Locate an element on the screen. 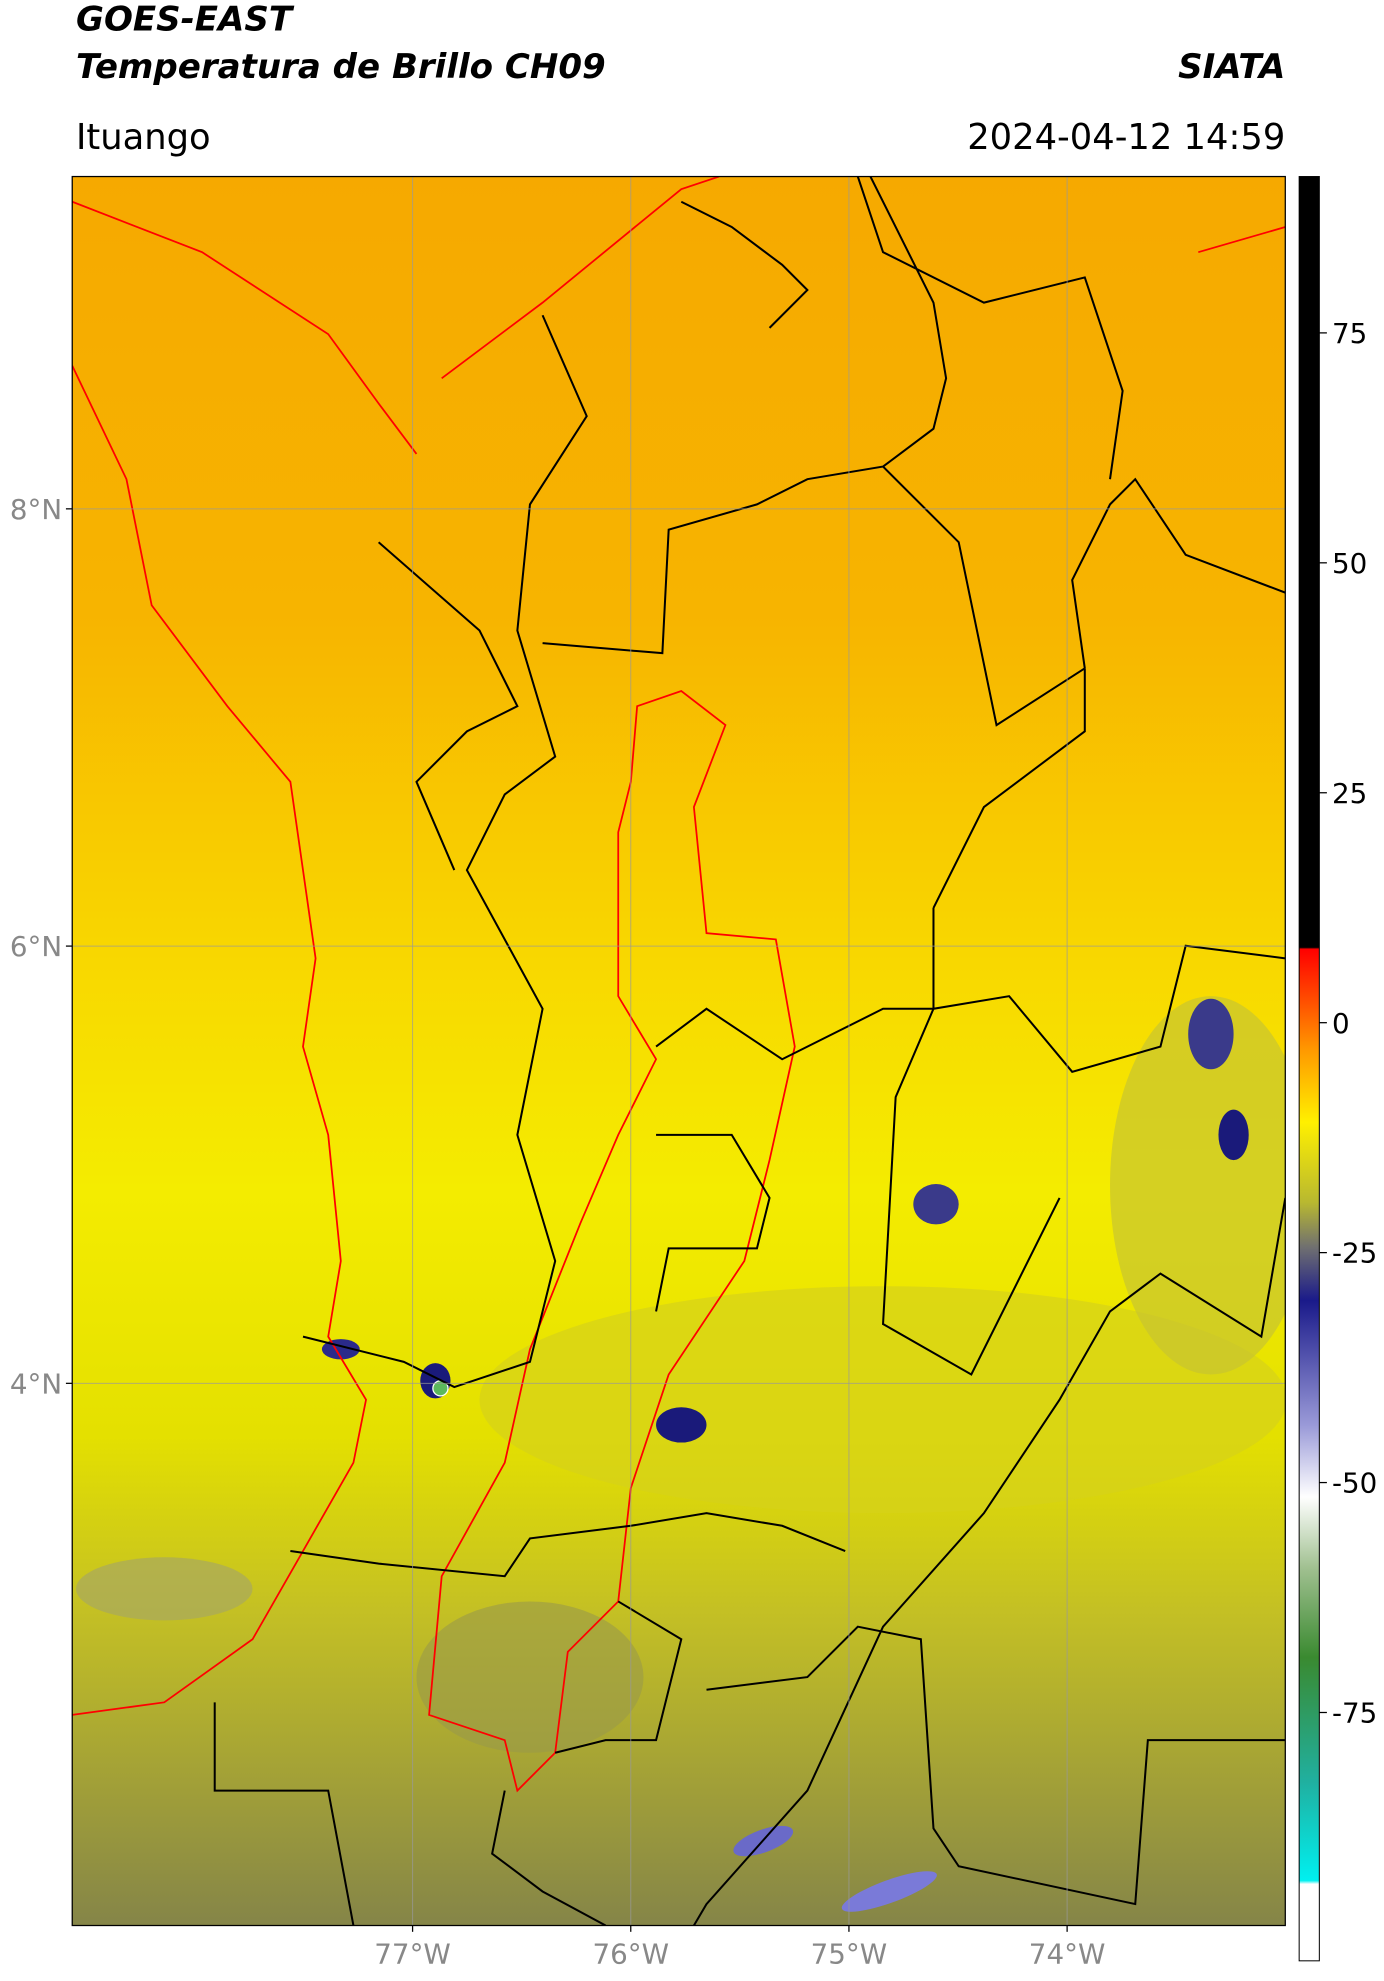 The image size is (1384, 1981). organization: SIATA is located at coordinates (1231, 67).